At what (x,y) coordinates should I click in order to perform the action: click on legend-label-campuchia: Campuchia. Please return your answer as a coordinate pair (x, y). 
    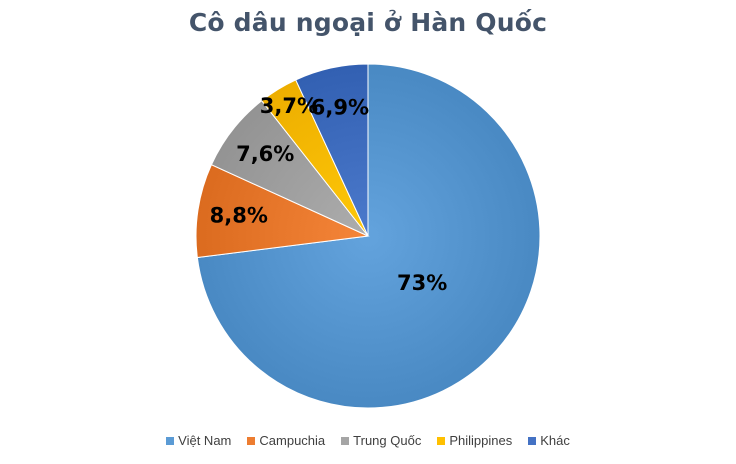
    Looking at the image, I should click on (292, 440).